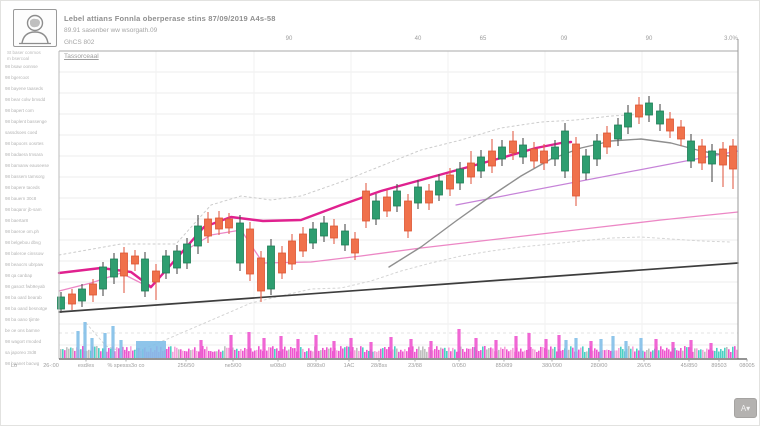 The height and width of the screenshot is (426, 760). Describe the element at coordinates (22, 187) in the screenshot. I see `sidebar-item: 98 bapere taceds` at that location.